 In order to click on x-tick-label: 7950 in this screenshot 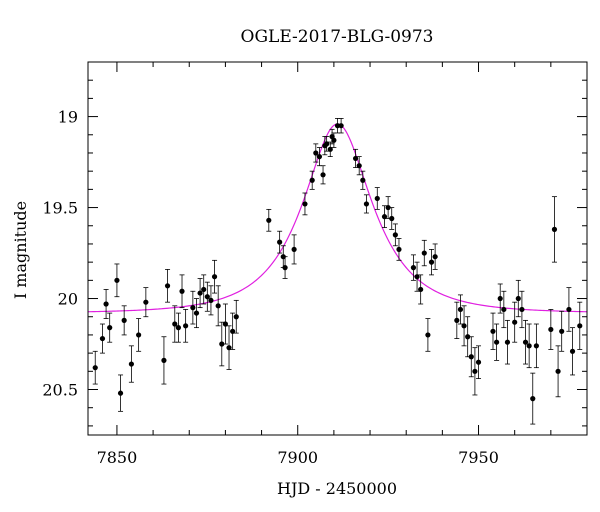, I will do `click(478, 457)`.